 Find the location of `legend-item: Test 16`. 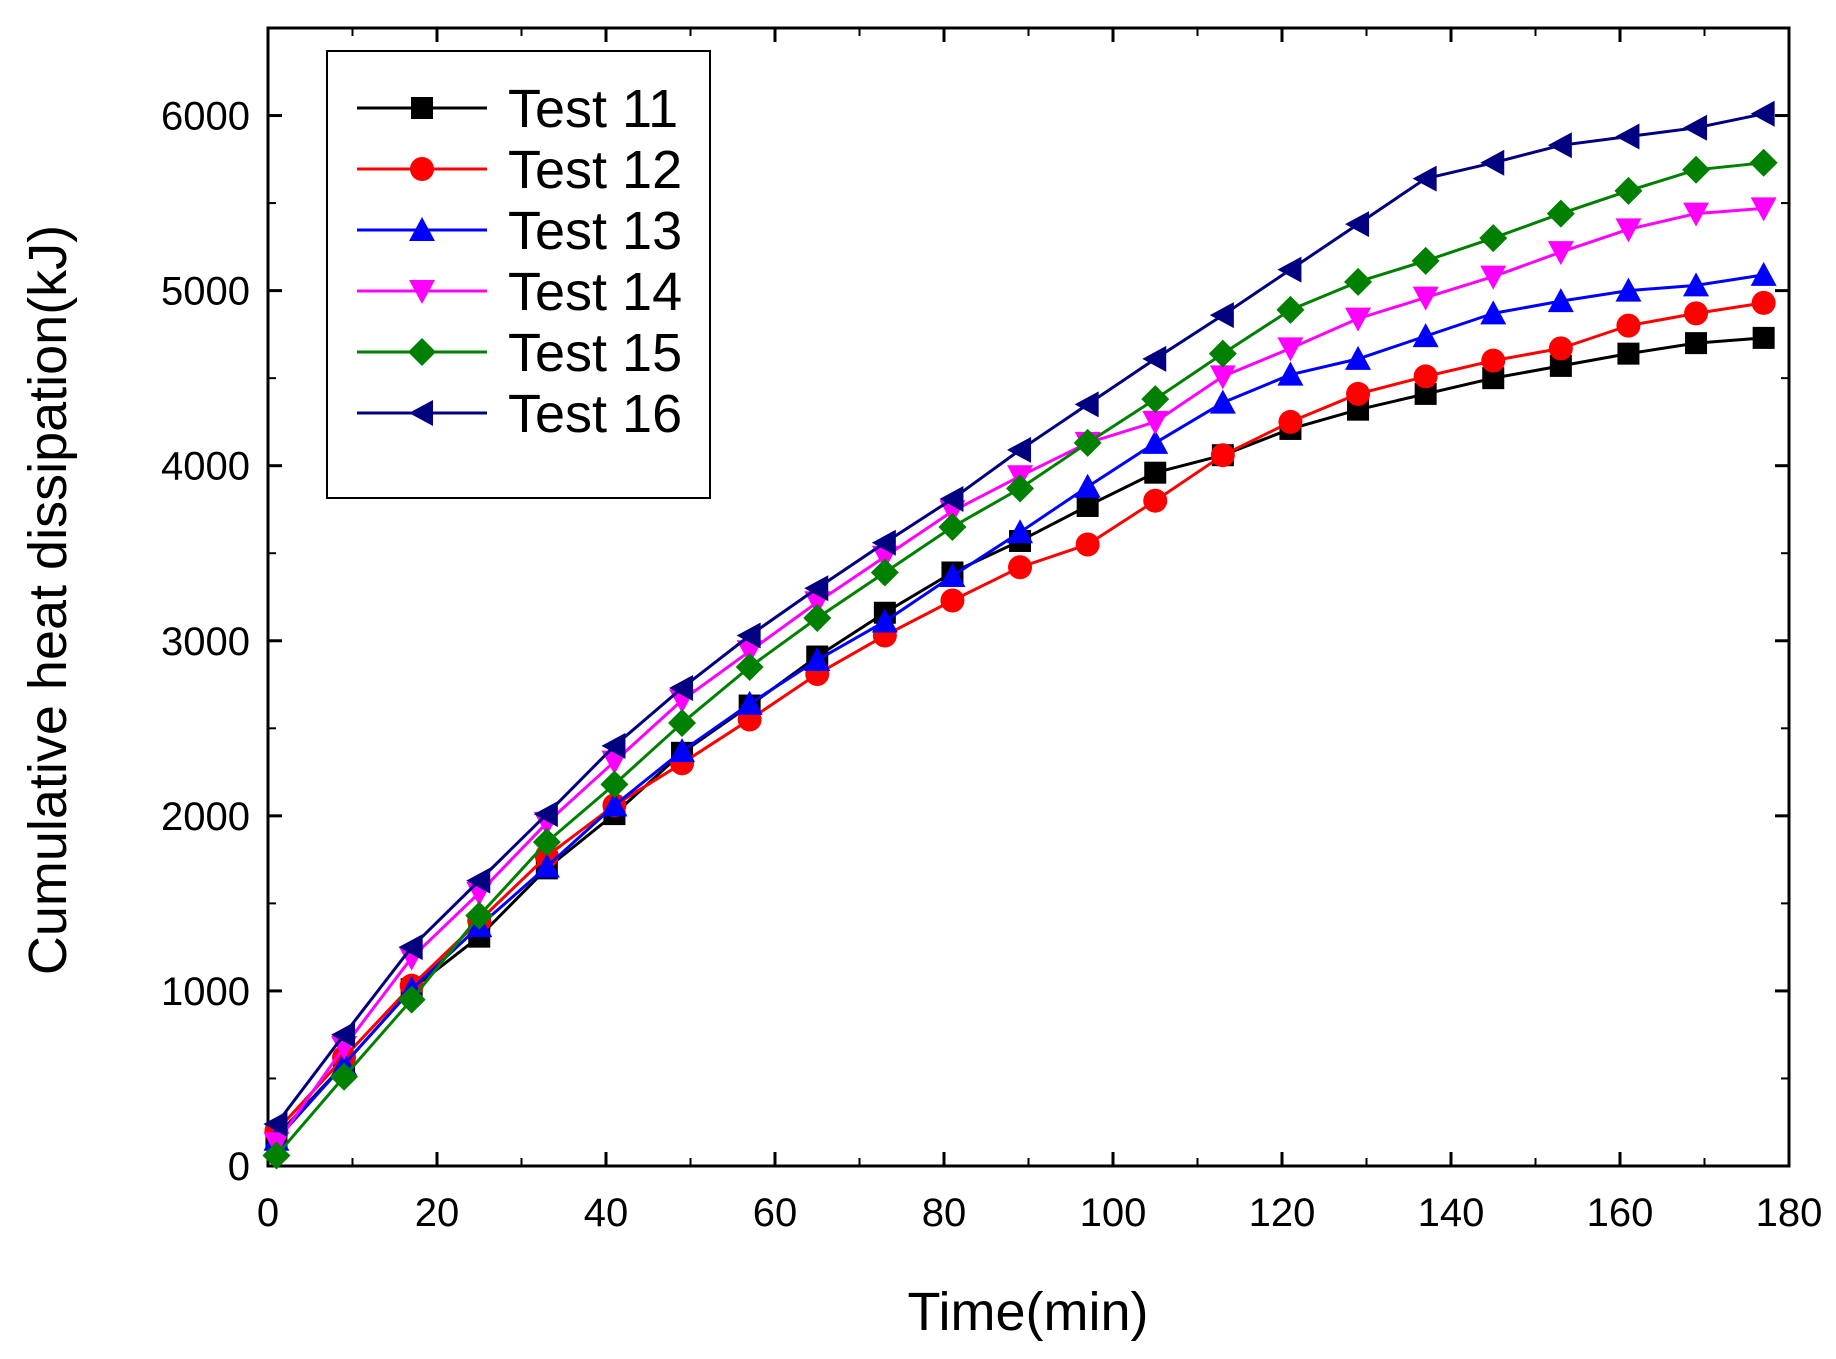

legend-item: Test 16 is located at coordinates (519, 414).